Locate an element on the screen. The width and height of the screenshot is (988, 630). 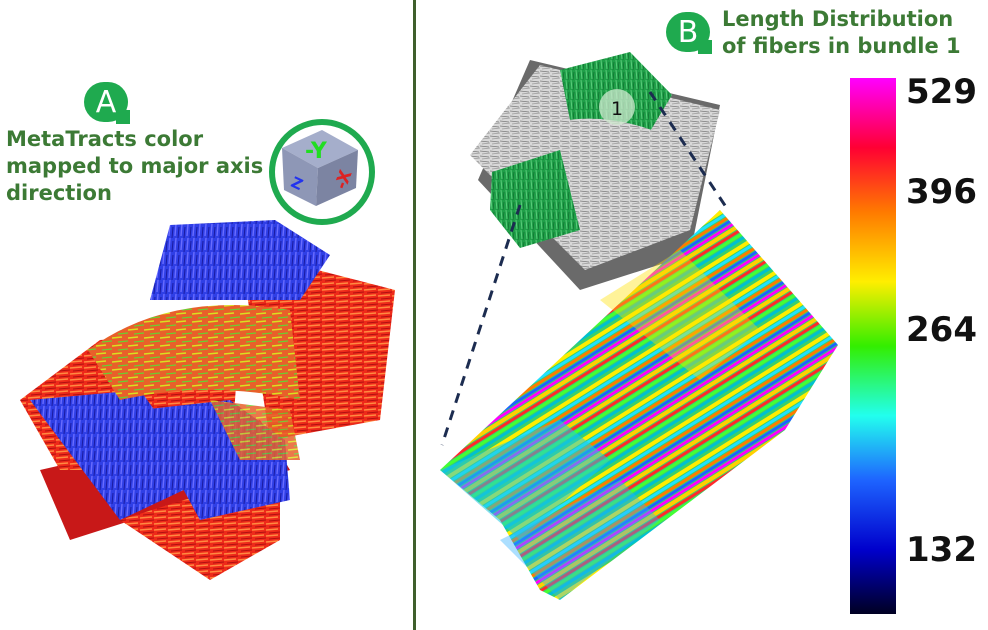
panel-b-caption-line-2: of fibers in bundle 1 is located at coordinates (841, 46).